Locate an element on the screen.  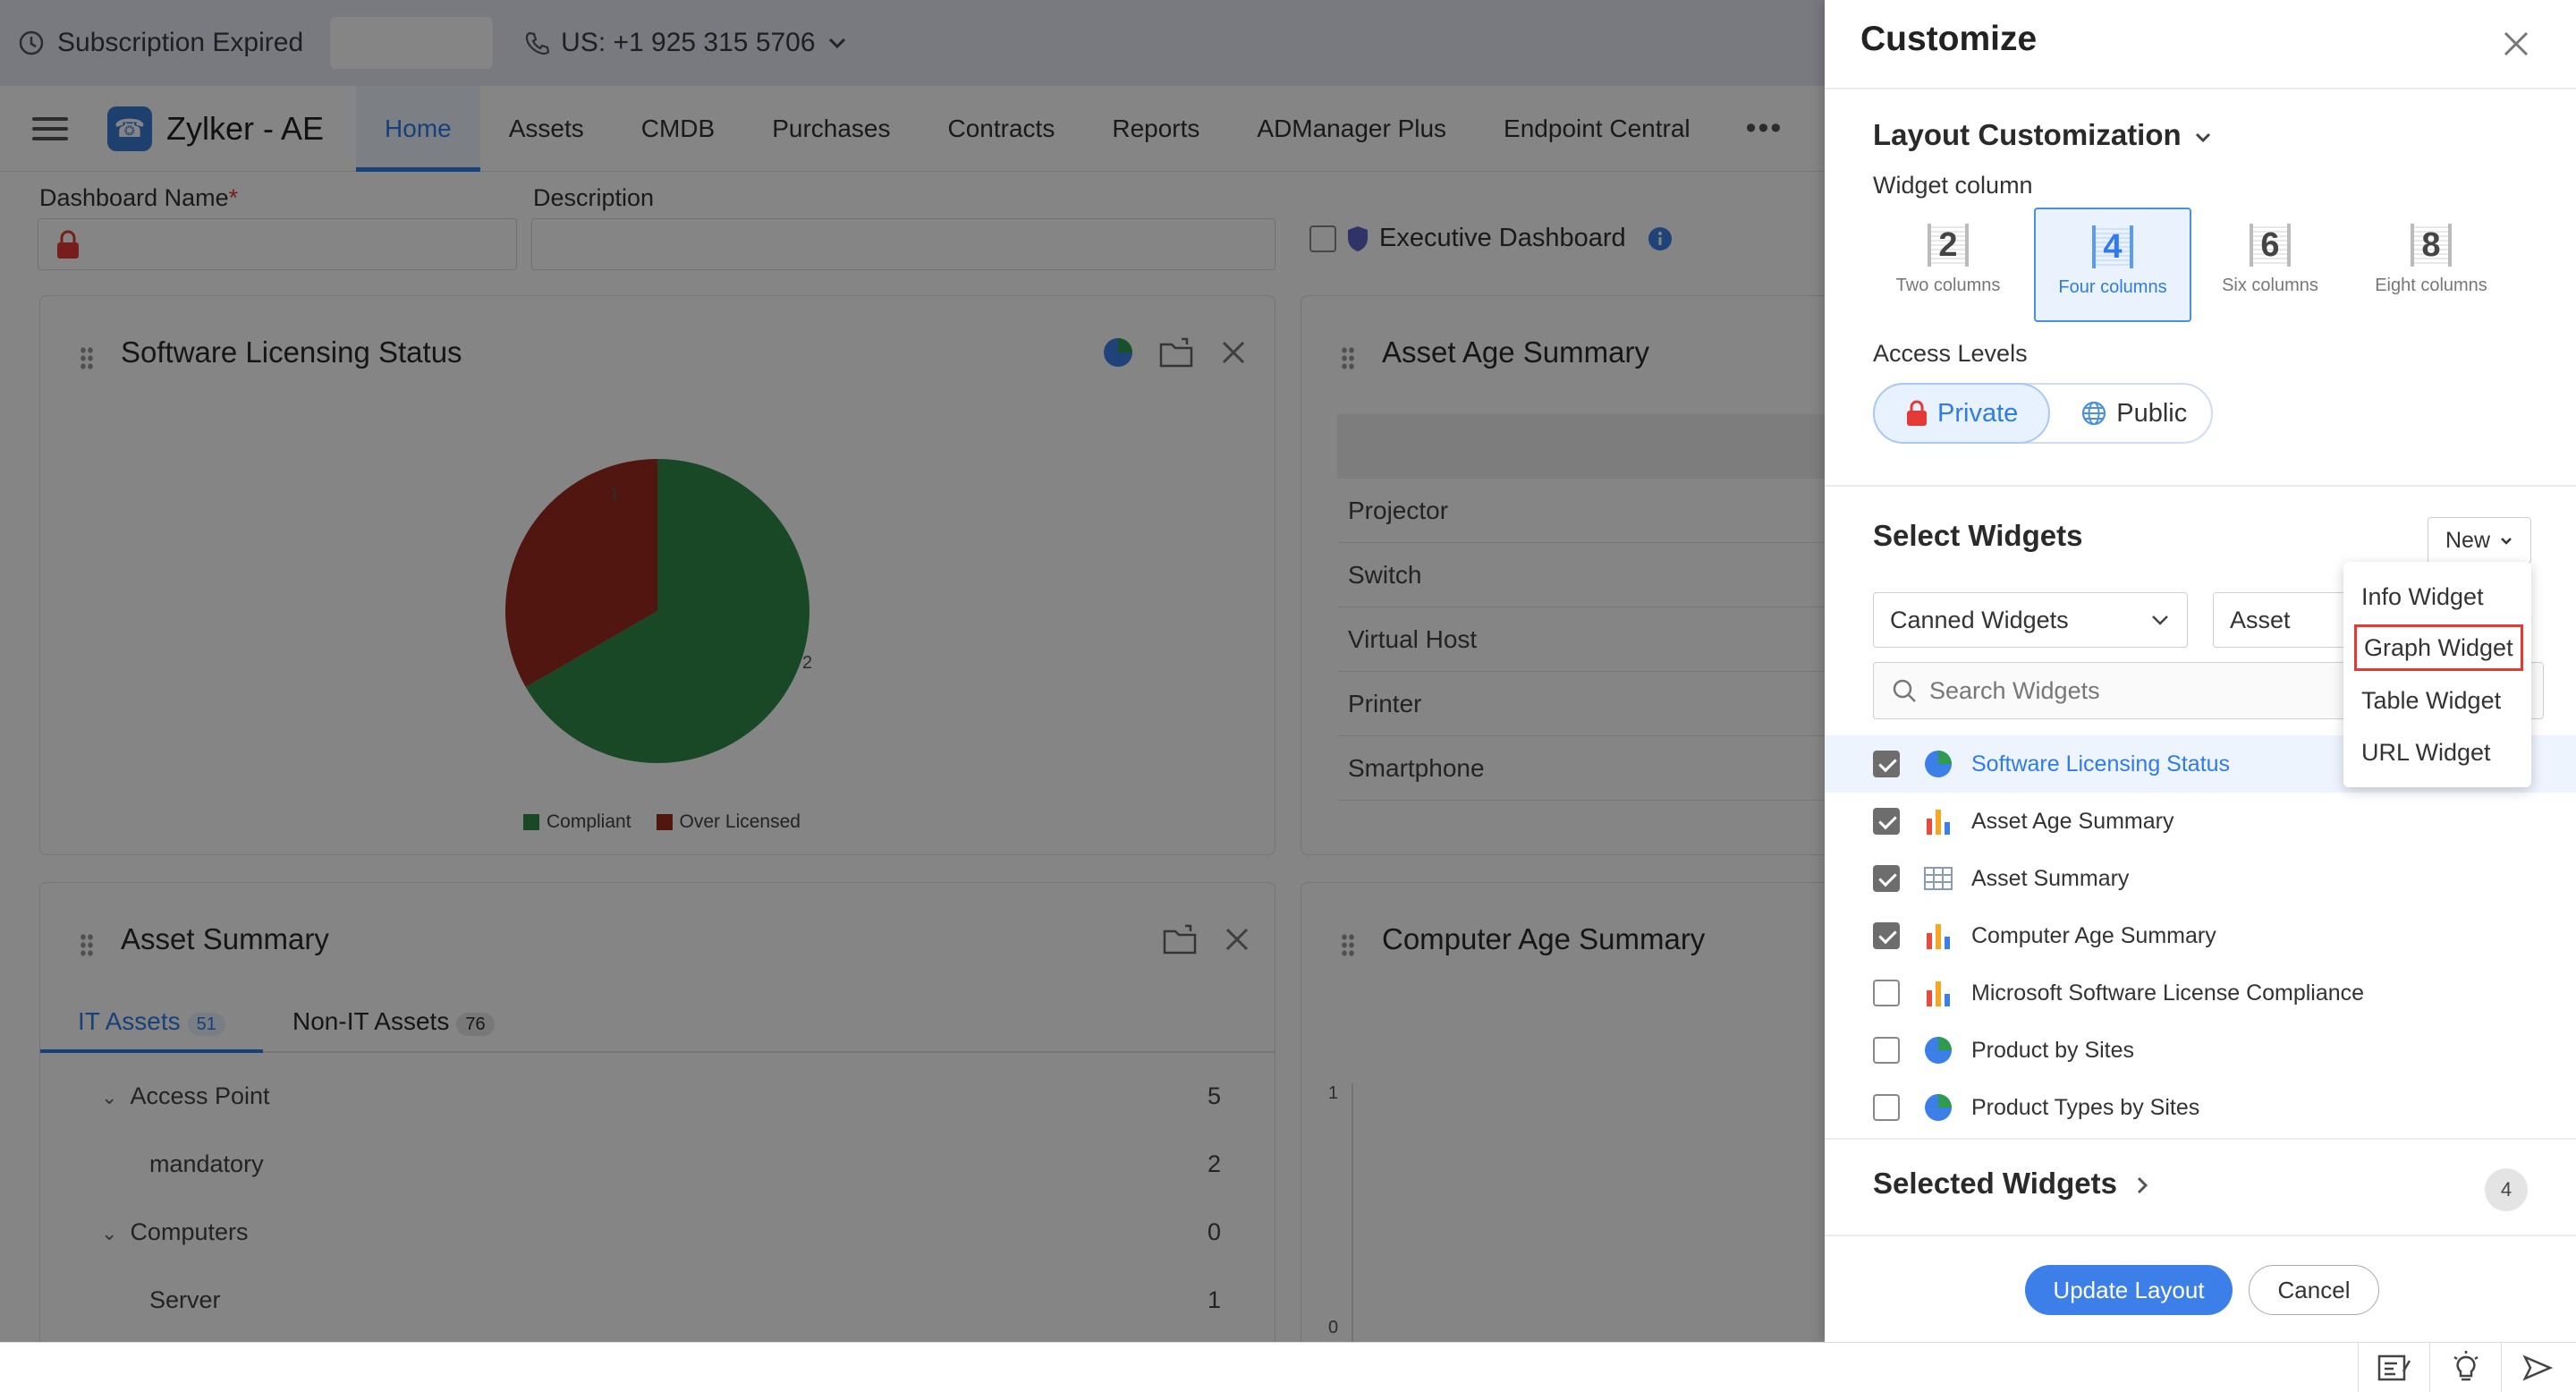
y-tick-label: 0 is located at coordinates (1333, 1327).